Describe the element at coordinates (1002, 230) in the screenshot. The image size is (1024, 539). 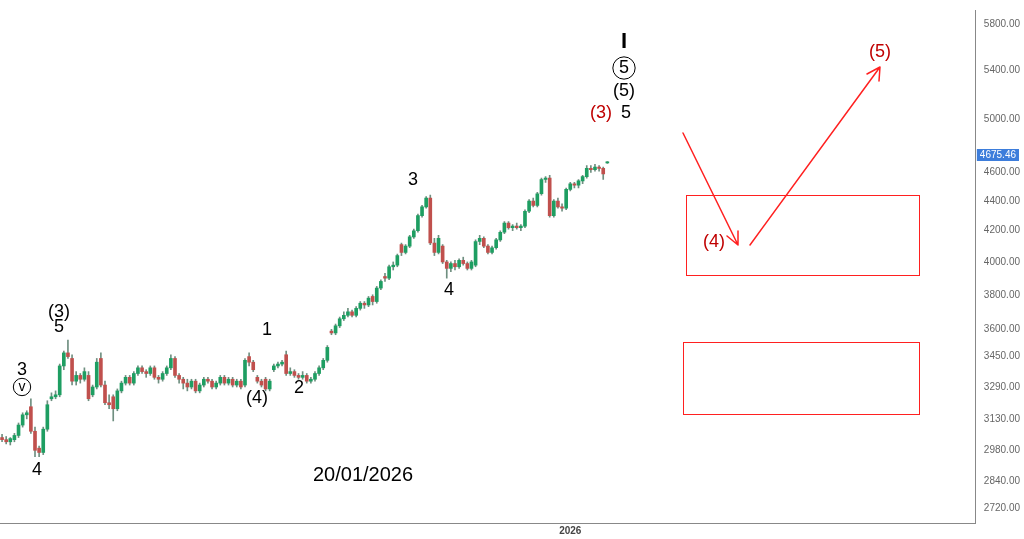
I see `y-tick-label: 4200.00` at that location.